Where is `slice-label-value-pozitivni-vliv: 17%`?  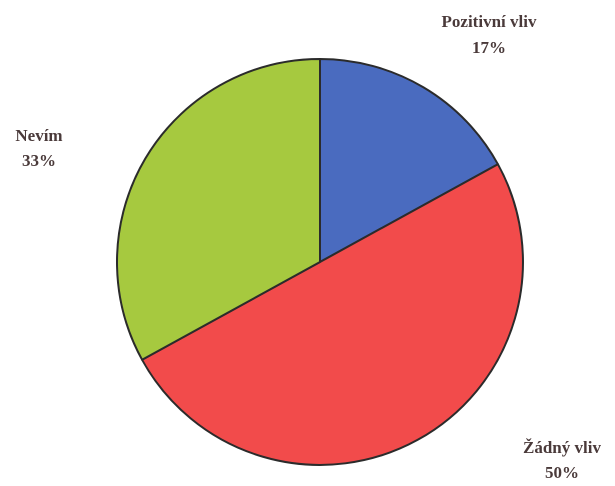
slice-label-value-pozitivni-vliv: 17% is located at coordinates (489, 47).